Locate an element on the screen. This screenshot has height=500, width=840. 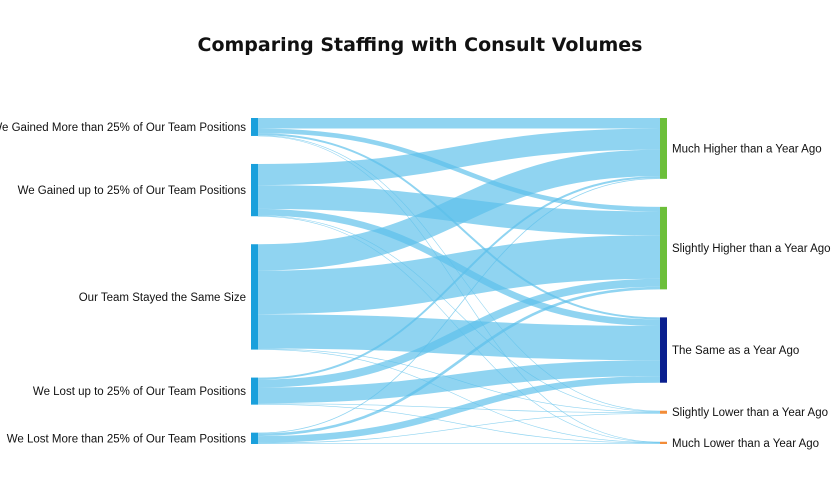
chart-title: Comparing Staffing with Consult Volumes is located at coordinates (420, 45).